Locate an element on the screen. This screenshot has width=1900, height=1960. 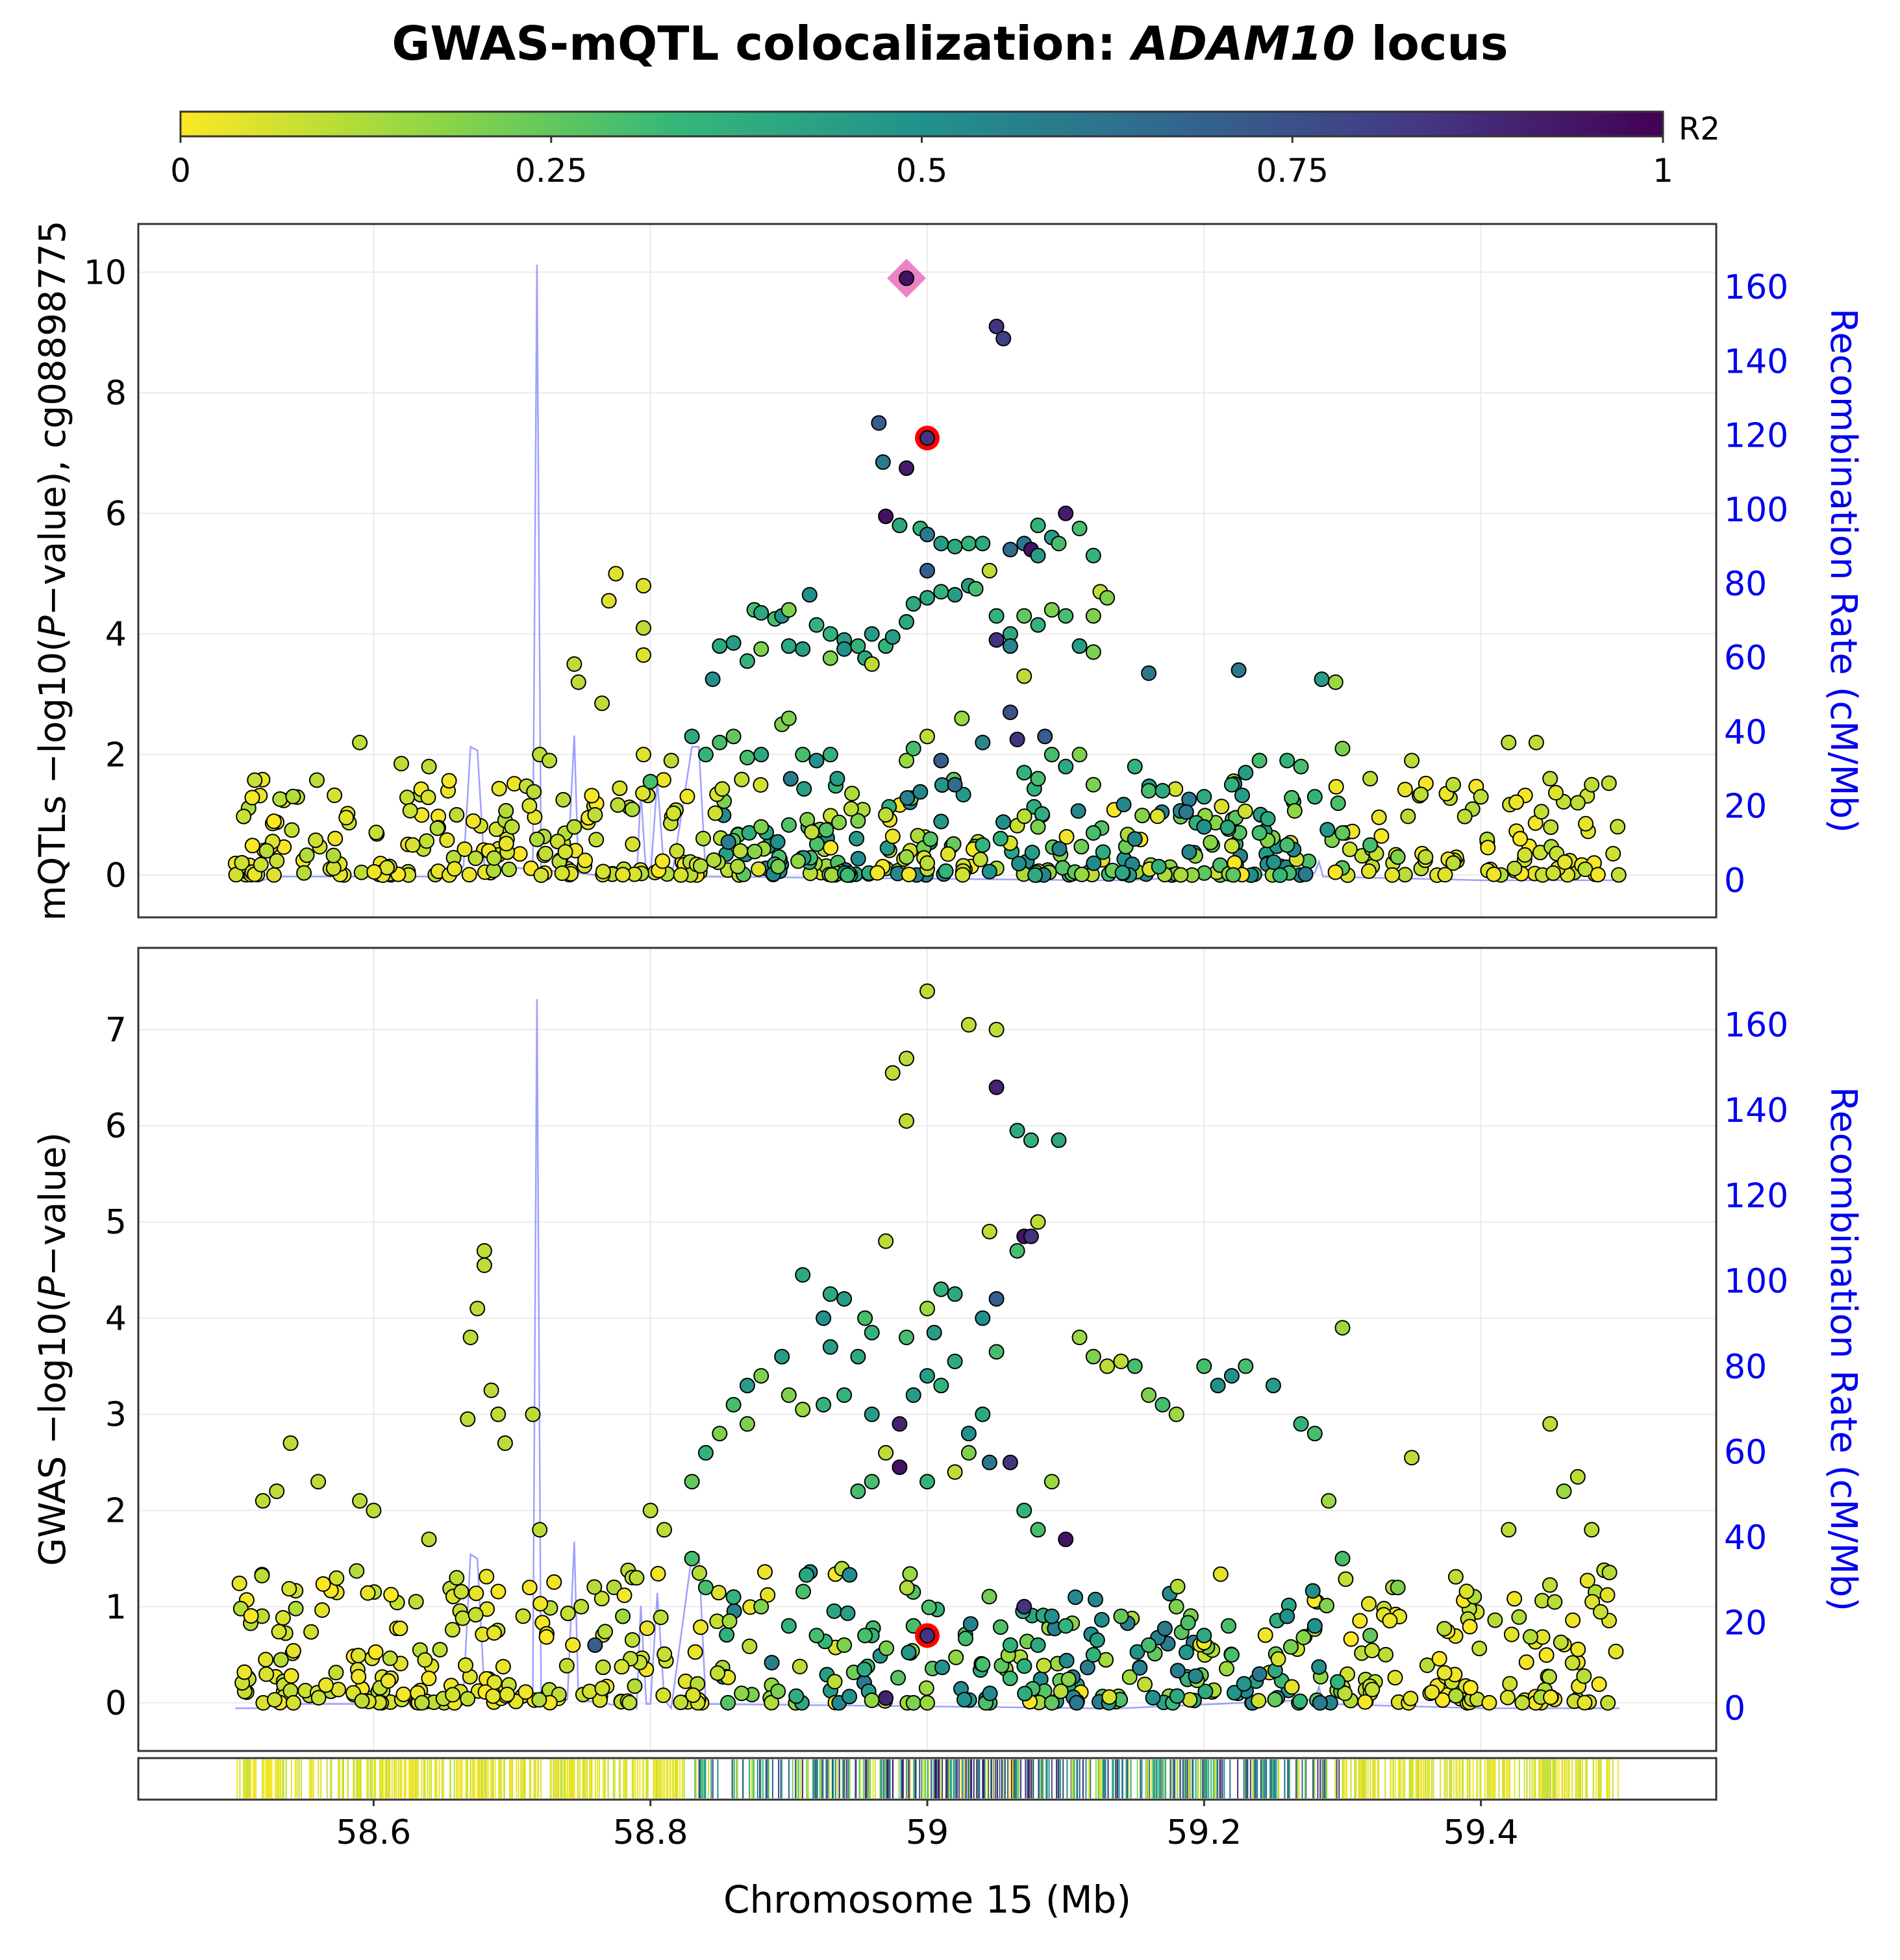
y2-tick-label: 140 is located at coordinates (1756, 361).